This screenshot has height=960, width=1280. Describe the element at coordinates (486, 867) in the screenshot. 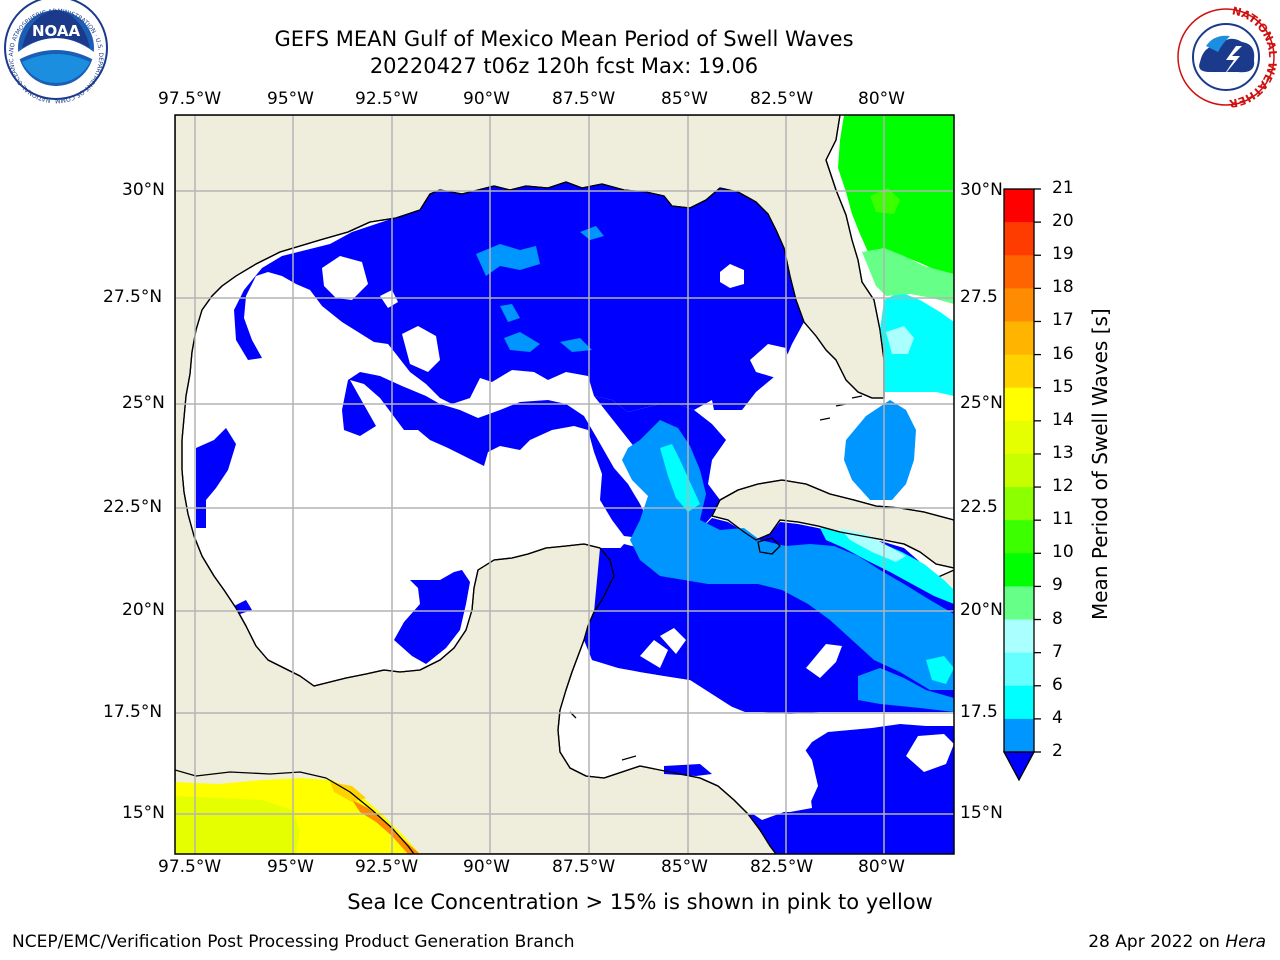

I see `lon-label-bottom-90w: 90°W` at that location.